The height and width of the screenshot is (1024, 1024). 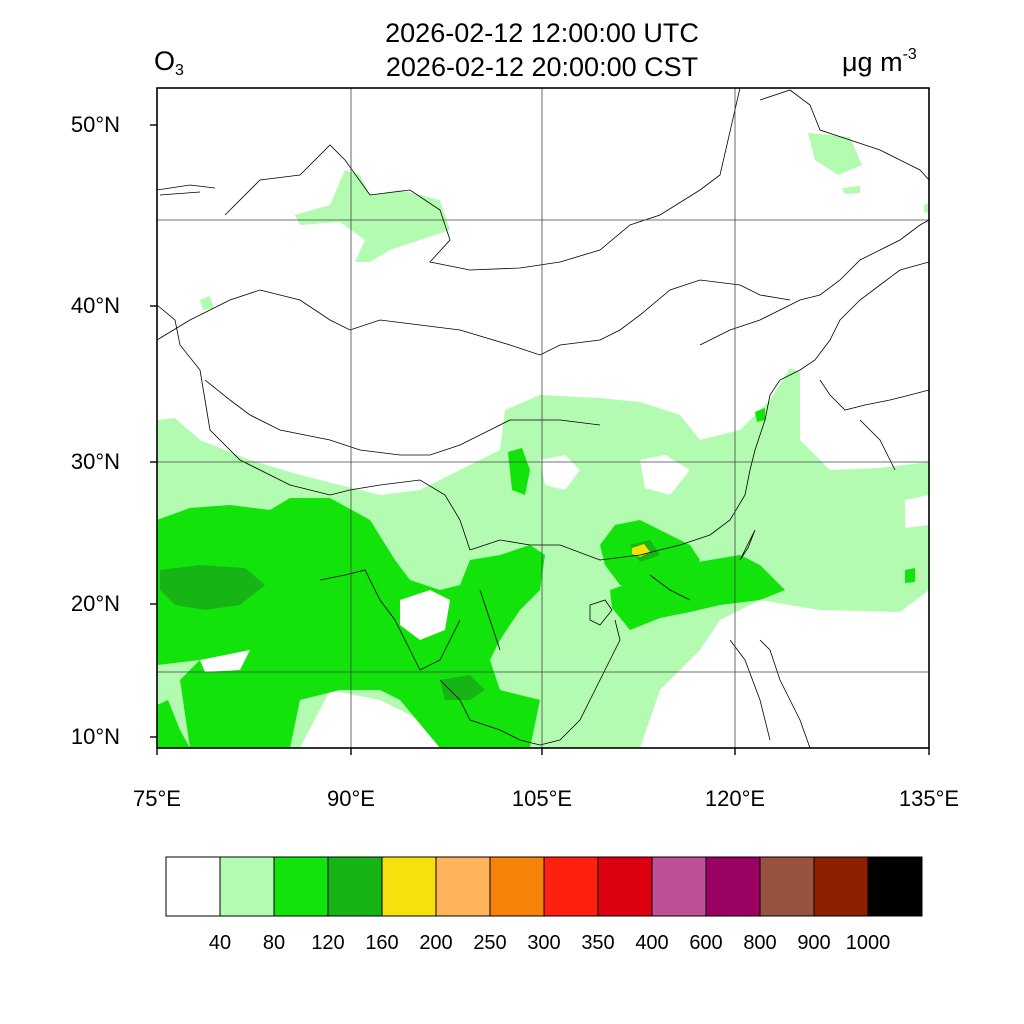 I want to click on colorbar-label: 80, so click(x=274, y=943).